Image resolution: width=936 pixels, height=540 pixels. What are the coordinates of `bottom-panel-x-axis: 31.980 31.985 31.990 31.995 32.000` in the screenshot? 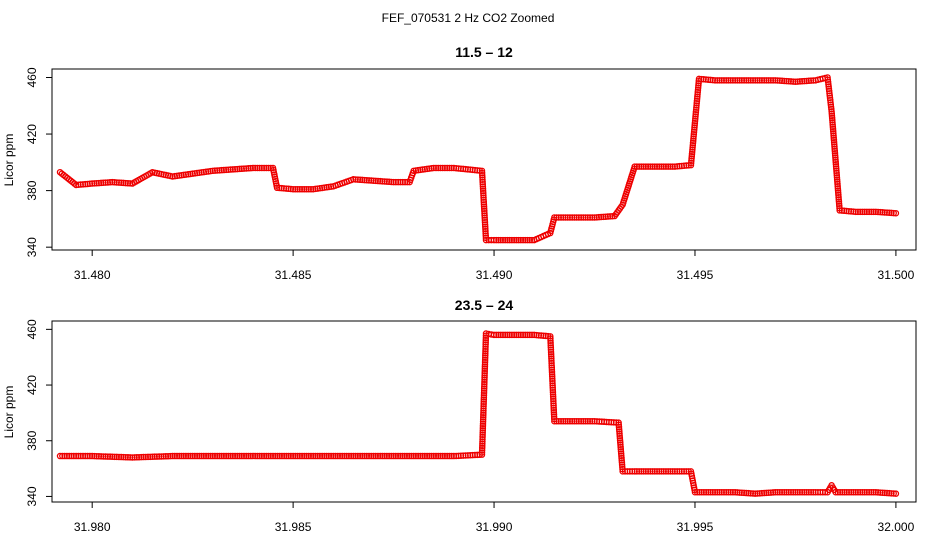 It's located at (494, 518).